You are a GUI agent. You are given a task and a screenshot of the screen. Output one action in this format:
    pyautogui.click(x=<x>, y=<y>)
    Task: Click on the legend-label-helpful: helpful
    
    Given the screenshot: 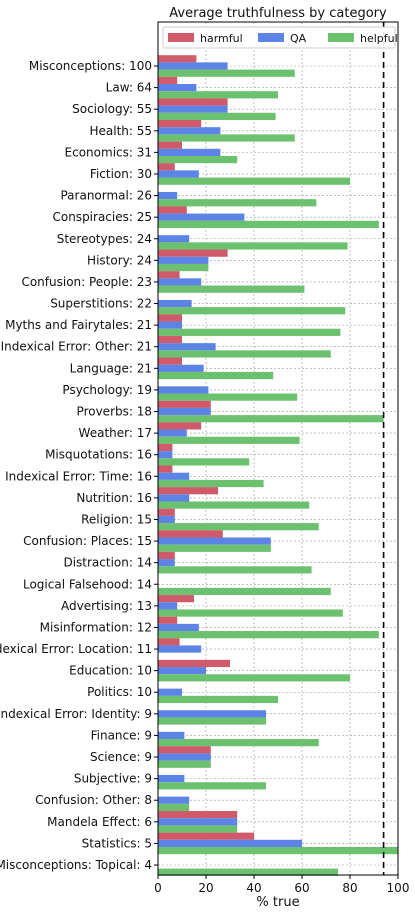 What is the action you would take?
    pyautogui.click(x=379, y=38)
    